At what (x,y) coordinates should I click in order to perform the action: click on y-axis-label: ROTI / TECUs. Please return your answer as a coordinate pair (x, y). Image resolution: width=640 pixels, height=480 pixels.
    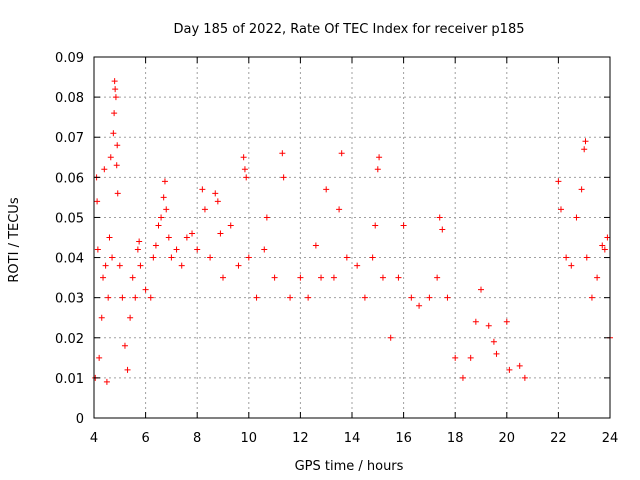
    Looking at the image, I should click on (14, 239).